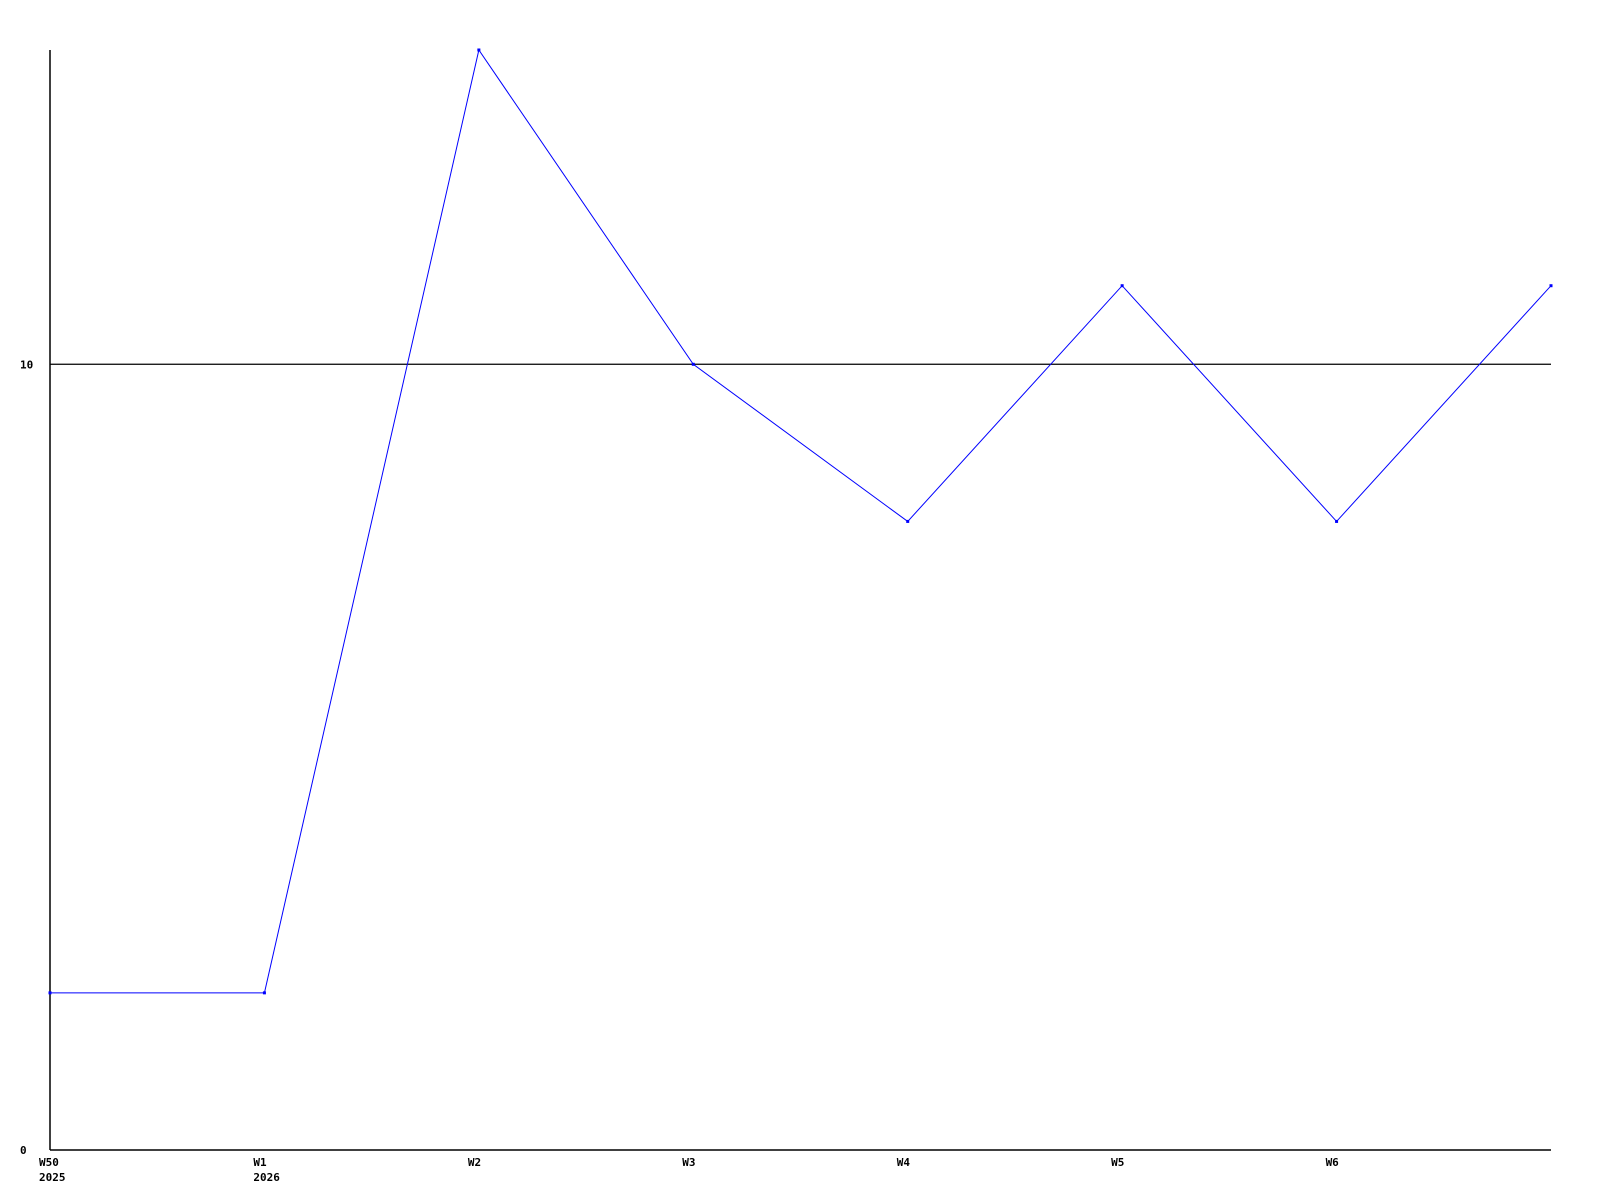 This screenshot has height=1200, width=1600. I want to click on x-tick-year-label: 2026, so click(266, 1177).